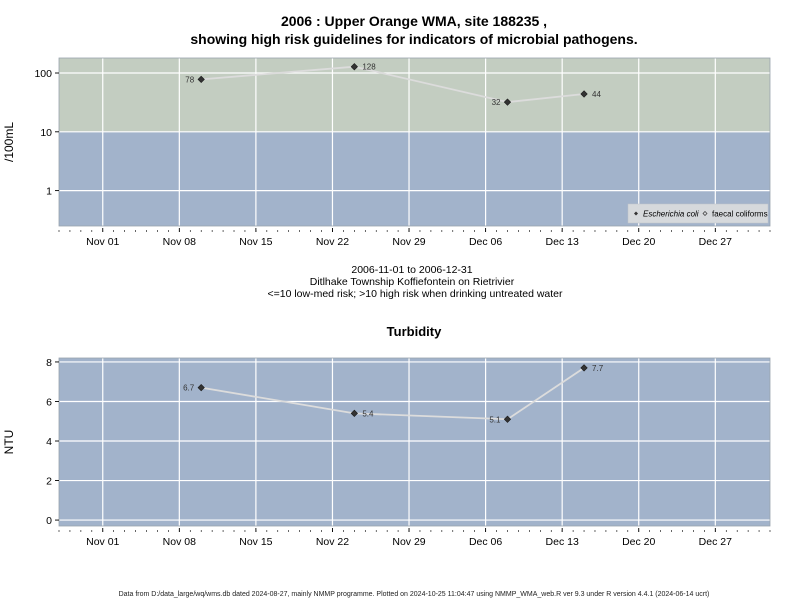 The image size is (800, 600). Describe the element at coordinates (368, 413) in the screenshot. I see `data-label: 5.4` at that location.